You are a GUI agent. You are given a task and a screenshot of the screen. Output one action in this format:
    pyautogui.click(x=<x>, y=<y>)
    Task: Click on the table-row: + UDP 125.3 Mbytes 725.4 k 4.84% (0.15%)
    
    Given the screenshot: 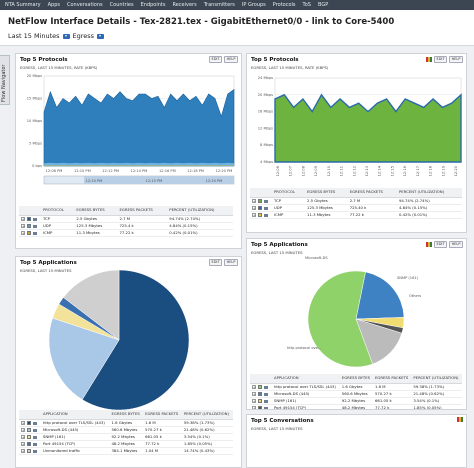 What is the action you would take?
    pyautogui.click(x=126, y=226)
    